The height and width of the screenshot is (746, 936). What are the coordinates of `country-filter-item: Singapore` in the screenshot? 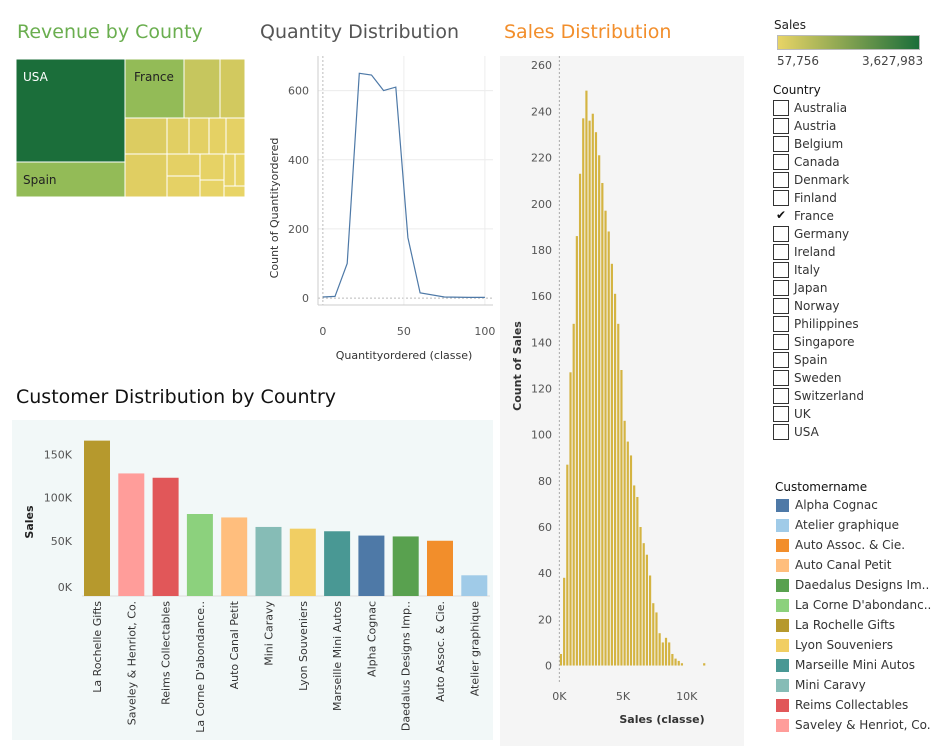 It's located at (848, 343).